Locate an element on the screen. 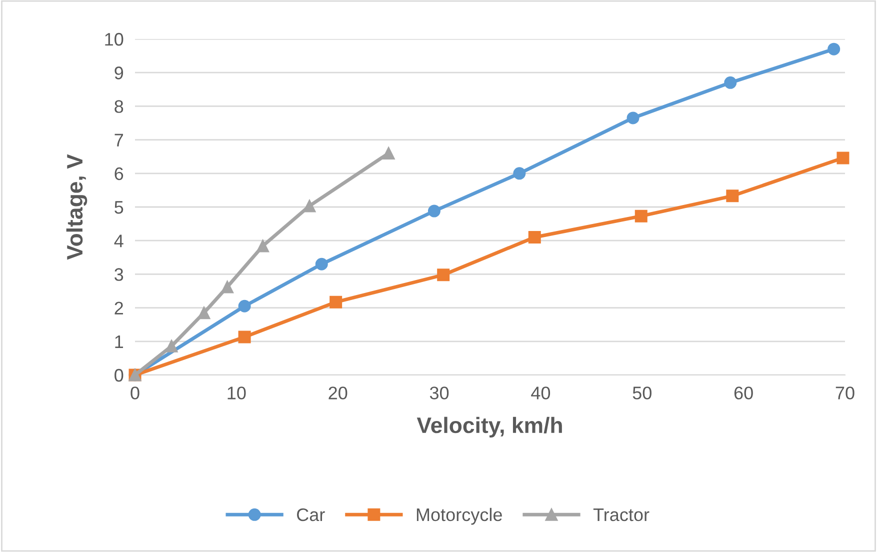 Image resolution: width=877 pixels, height=552 pixels. x-tick-label: 0 is located at coordinates (135, 393).